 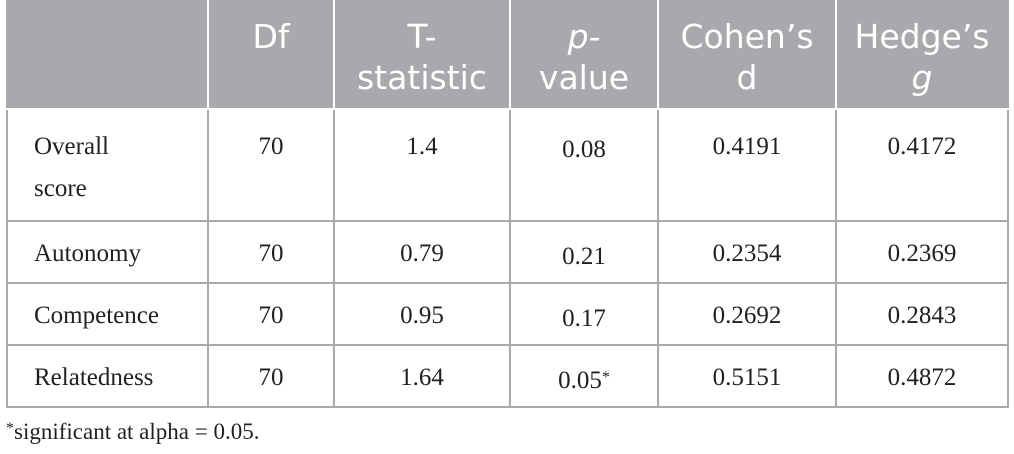 What do you see at coordinates (922, 36) in the screenshot?
I see `header-g-rest: Hedge’s` at bounding box center [922, 36].